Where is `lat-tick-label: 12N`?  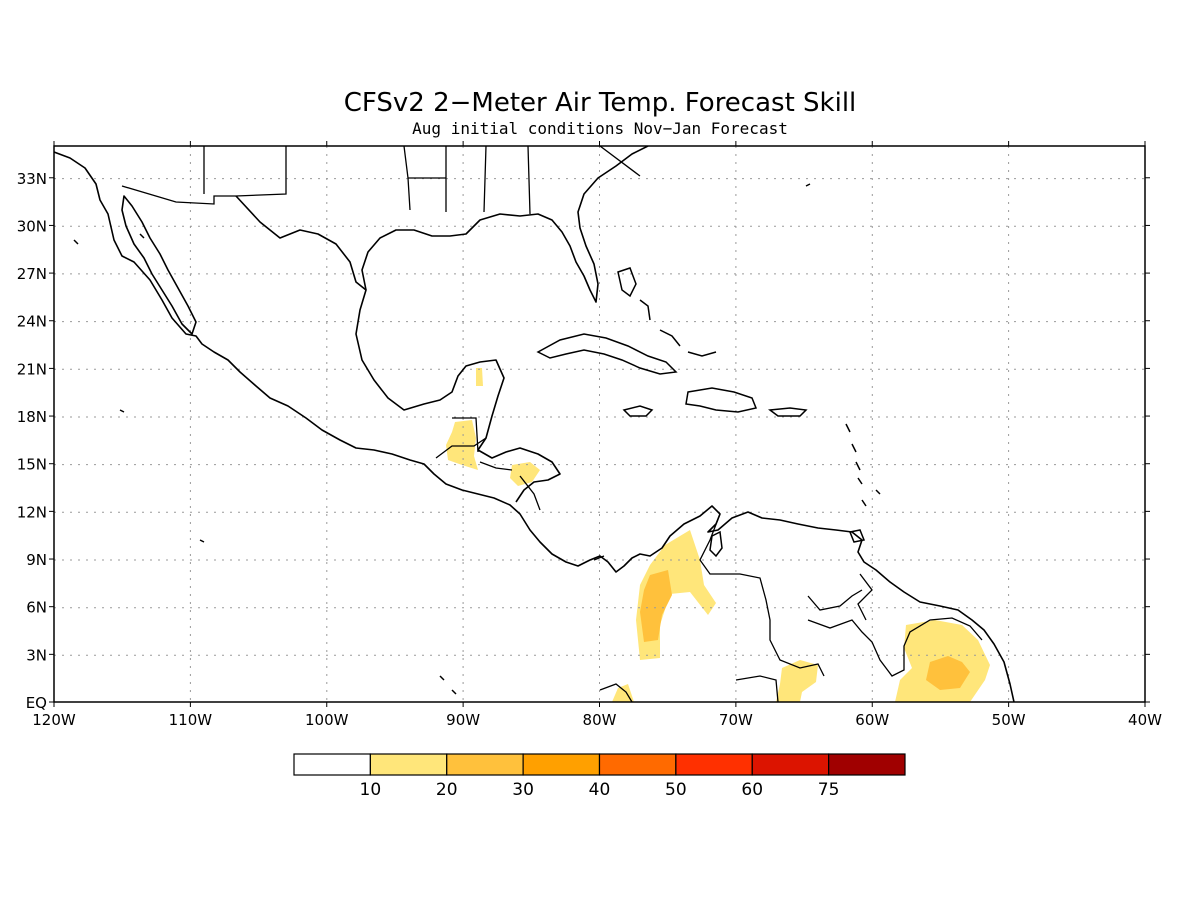 lat-tick-label: 12N is located at coordinates (32, 512).